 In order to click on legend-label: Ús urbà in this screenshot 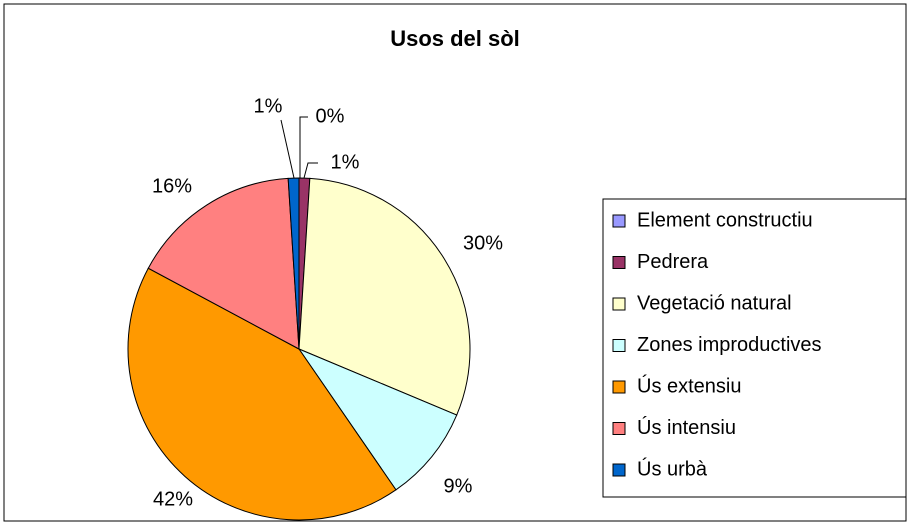, I will do `click(672, 468)`.